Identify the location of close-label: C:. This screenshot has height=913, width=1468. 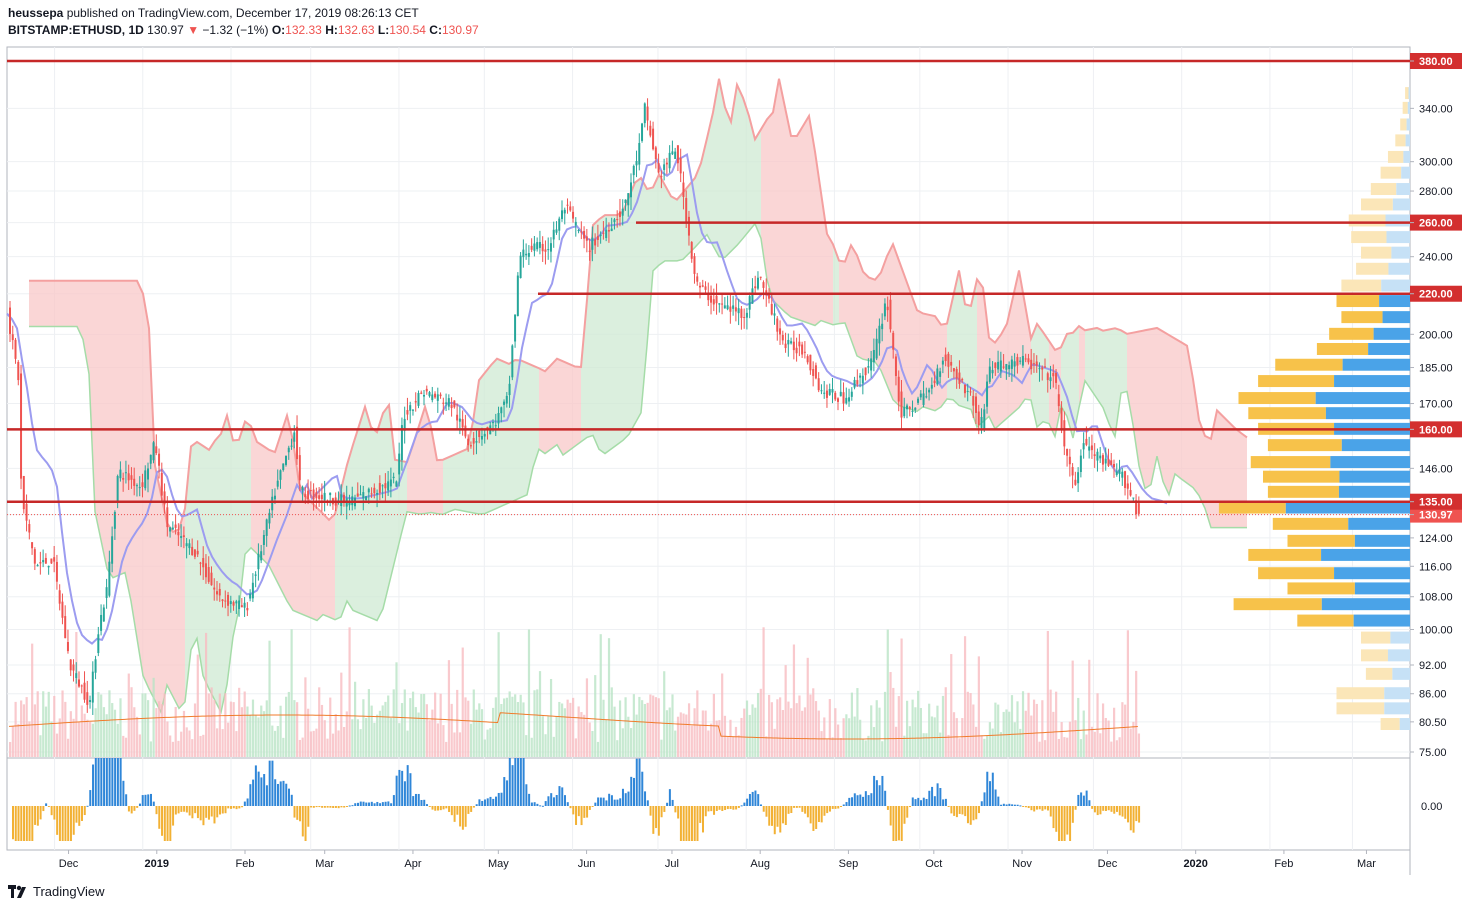
(435, 30).